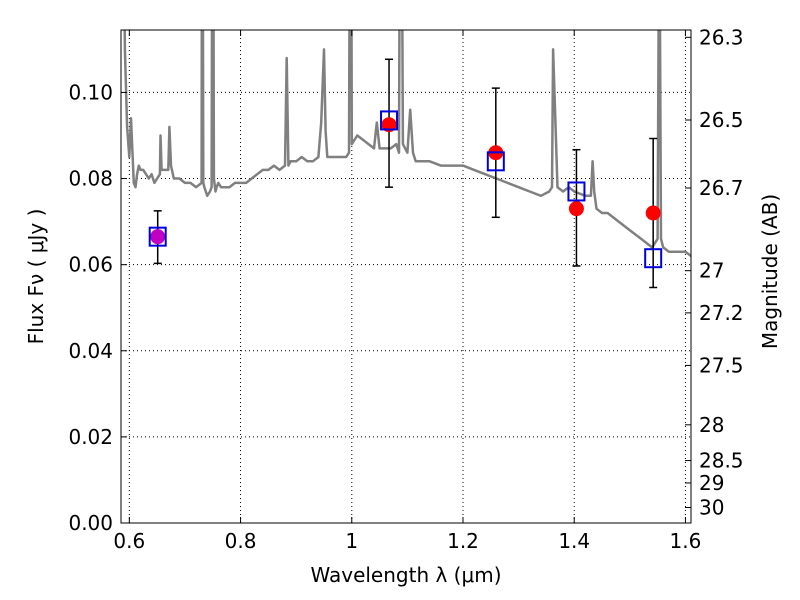  Describe the element at coordinates (405, 575) in the screenshot. I see `x-axis-label: Wavelength λ (μm)` at that location.